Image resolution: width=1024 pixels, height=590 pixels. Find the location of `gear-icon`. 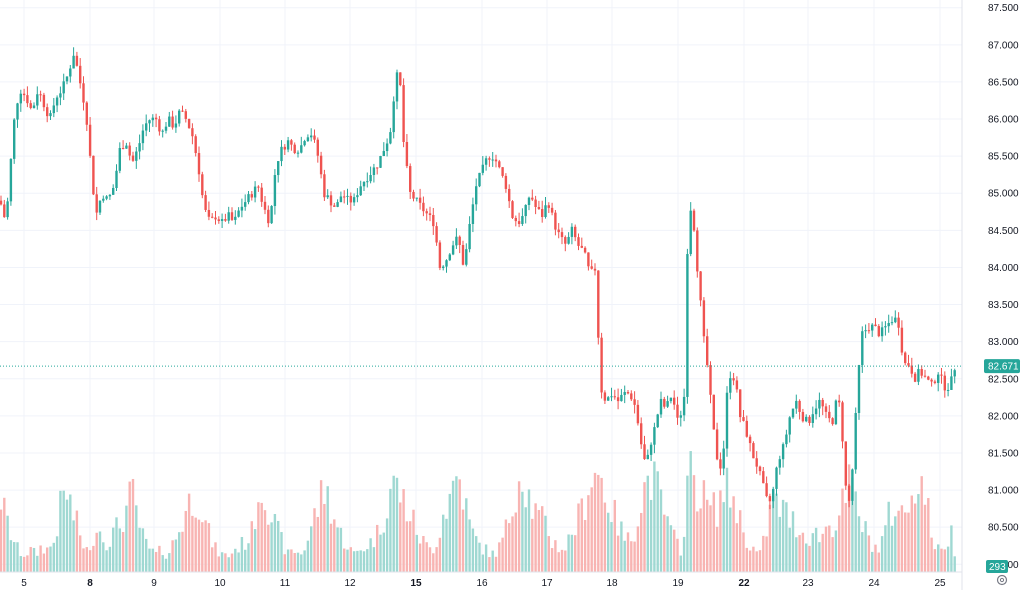

gear-icon is located at coordinates (1002, 580).